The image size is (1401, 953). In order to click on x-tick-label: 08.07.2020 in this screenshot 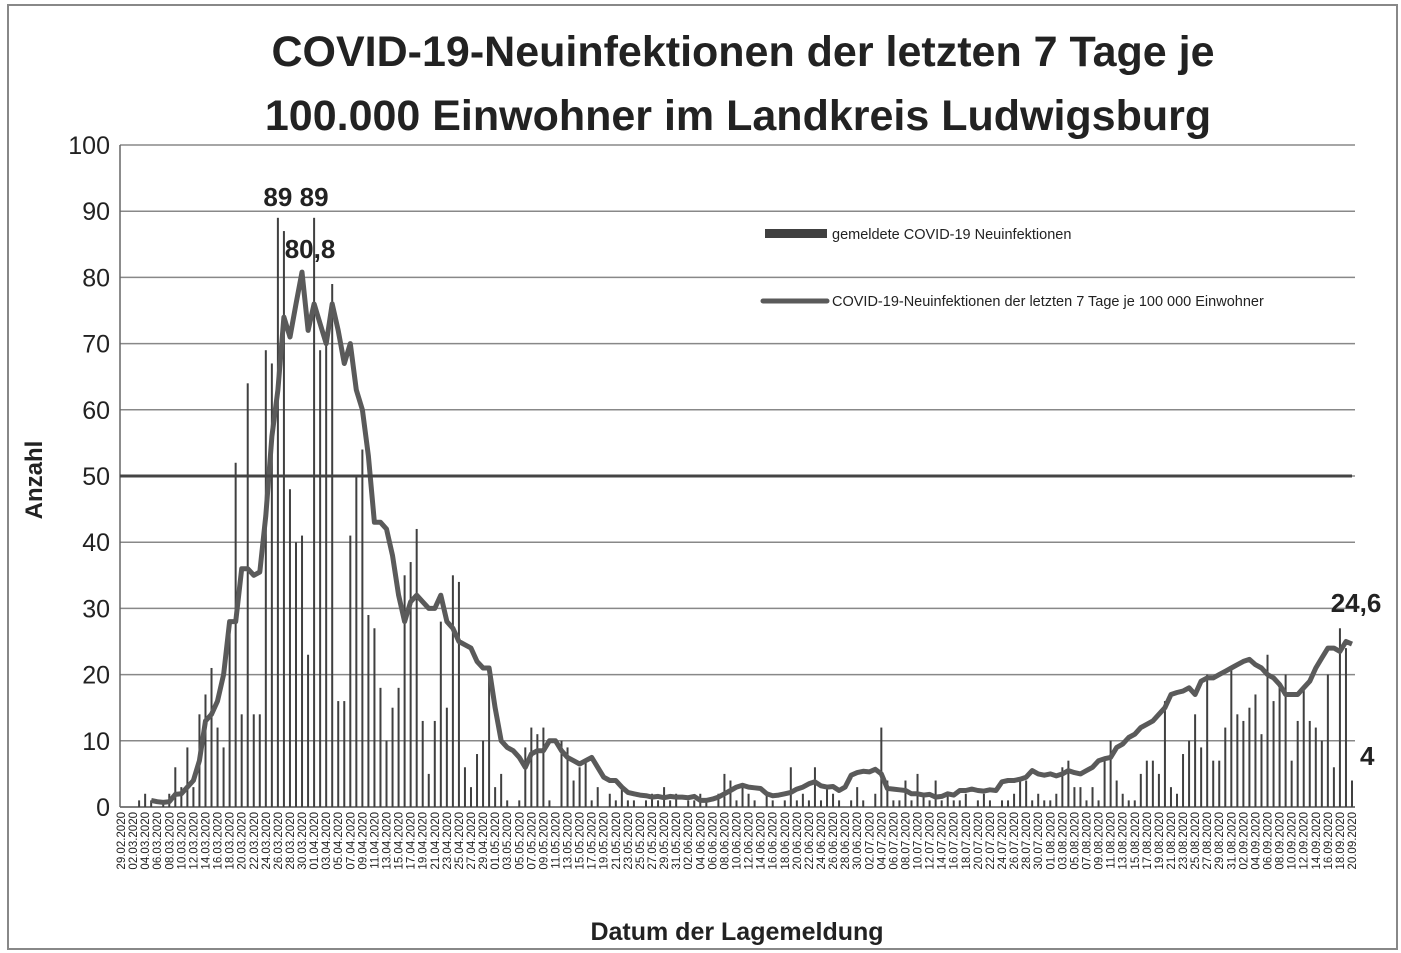, I will do `click(906, 841)`.